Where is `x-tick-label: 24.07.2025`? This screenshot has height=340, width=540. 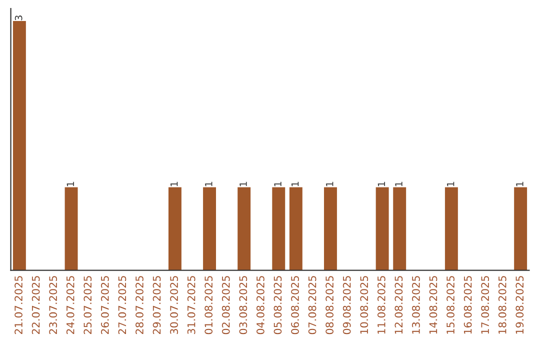
x-tick-label: 24.07.2025 is located at coordinates (70, 305).